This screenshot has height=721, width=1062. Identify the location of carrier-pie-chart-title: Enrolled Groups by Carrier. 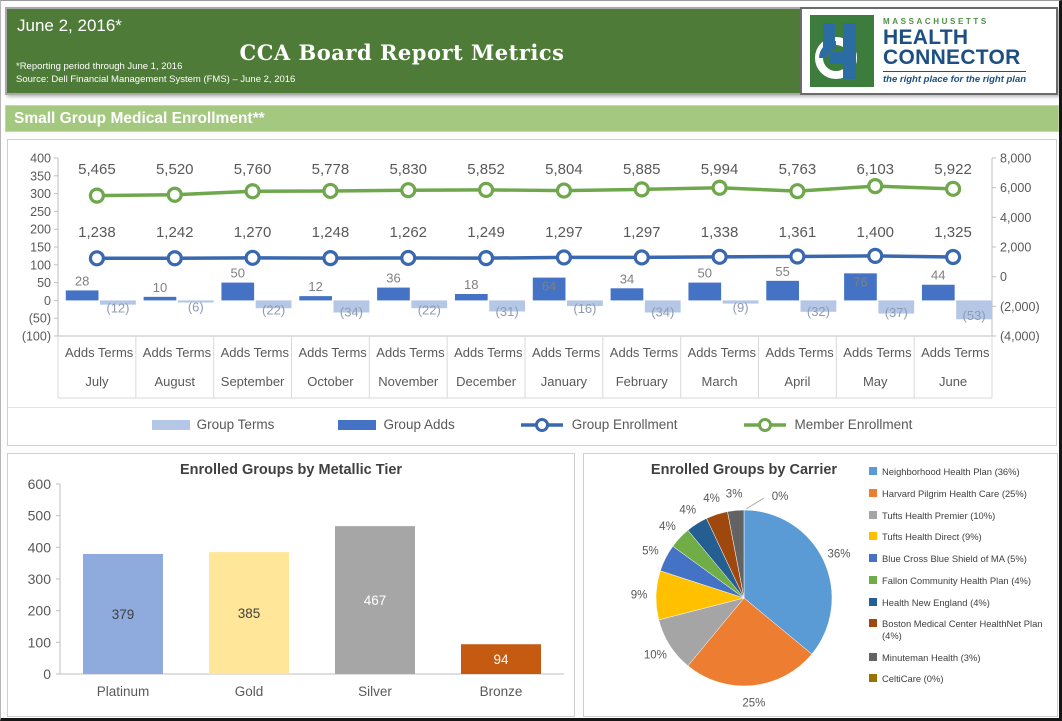
(744, 470).